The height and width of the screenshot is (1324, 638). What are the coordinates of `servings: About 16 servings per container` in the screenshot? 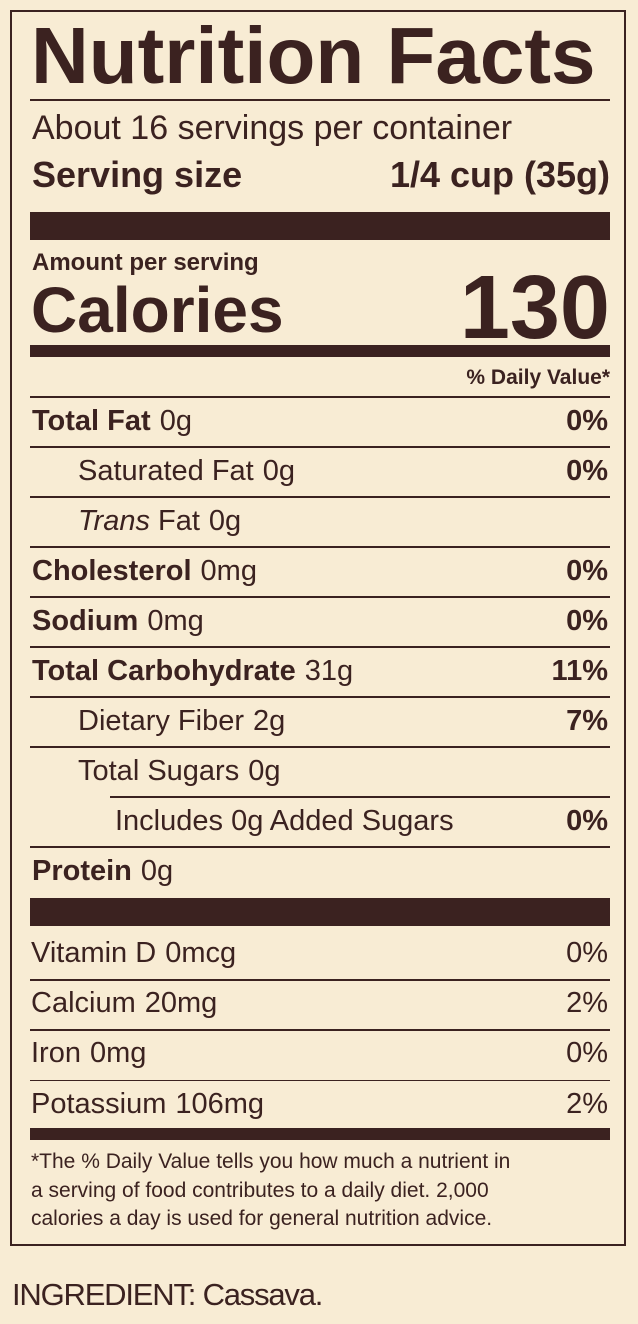 It's located at (272, 128).